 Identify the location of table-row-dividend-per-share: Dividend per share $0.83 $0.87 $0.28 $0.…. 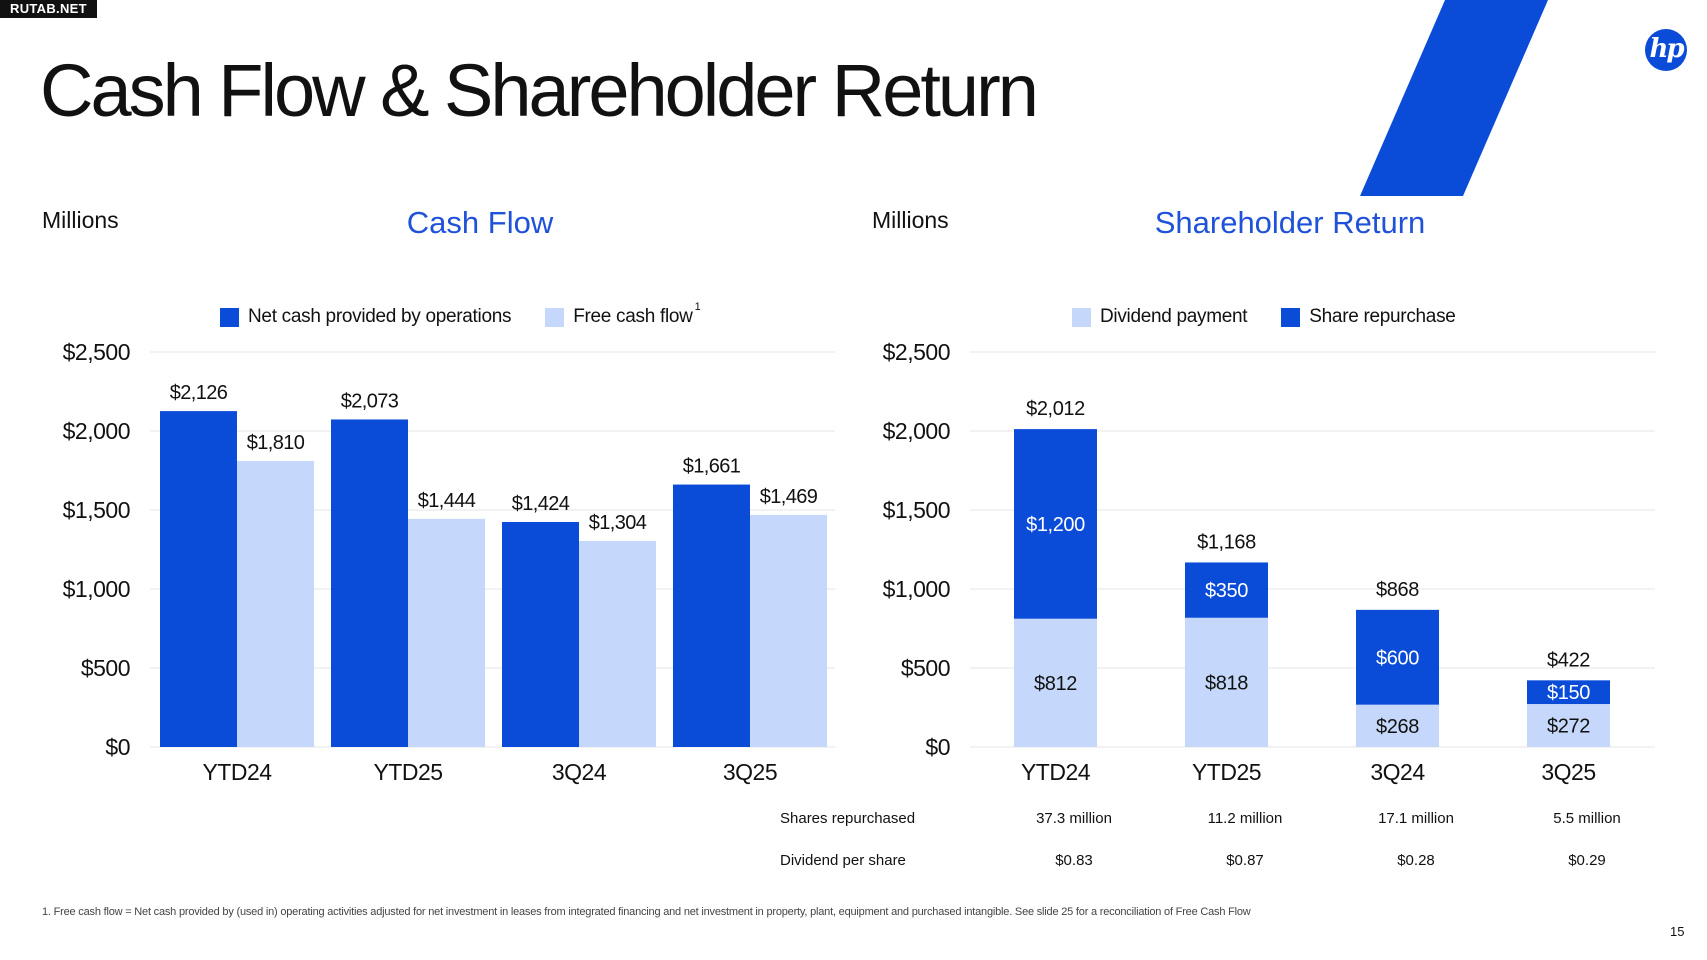
(1220, 863).